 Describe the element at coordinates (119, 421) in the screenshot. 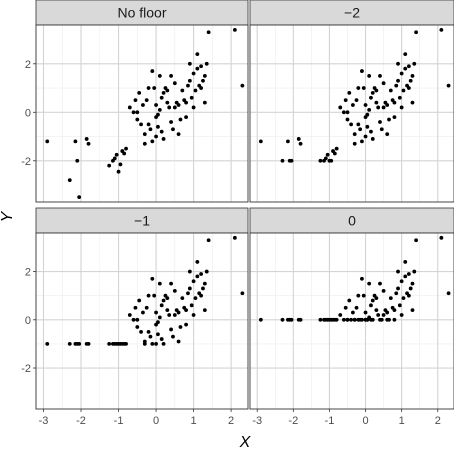

I see `x-tick-label: -1` at that location.